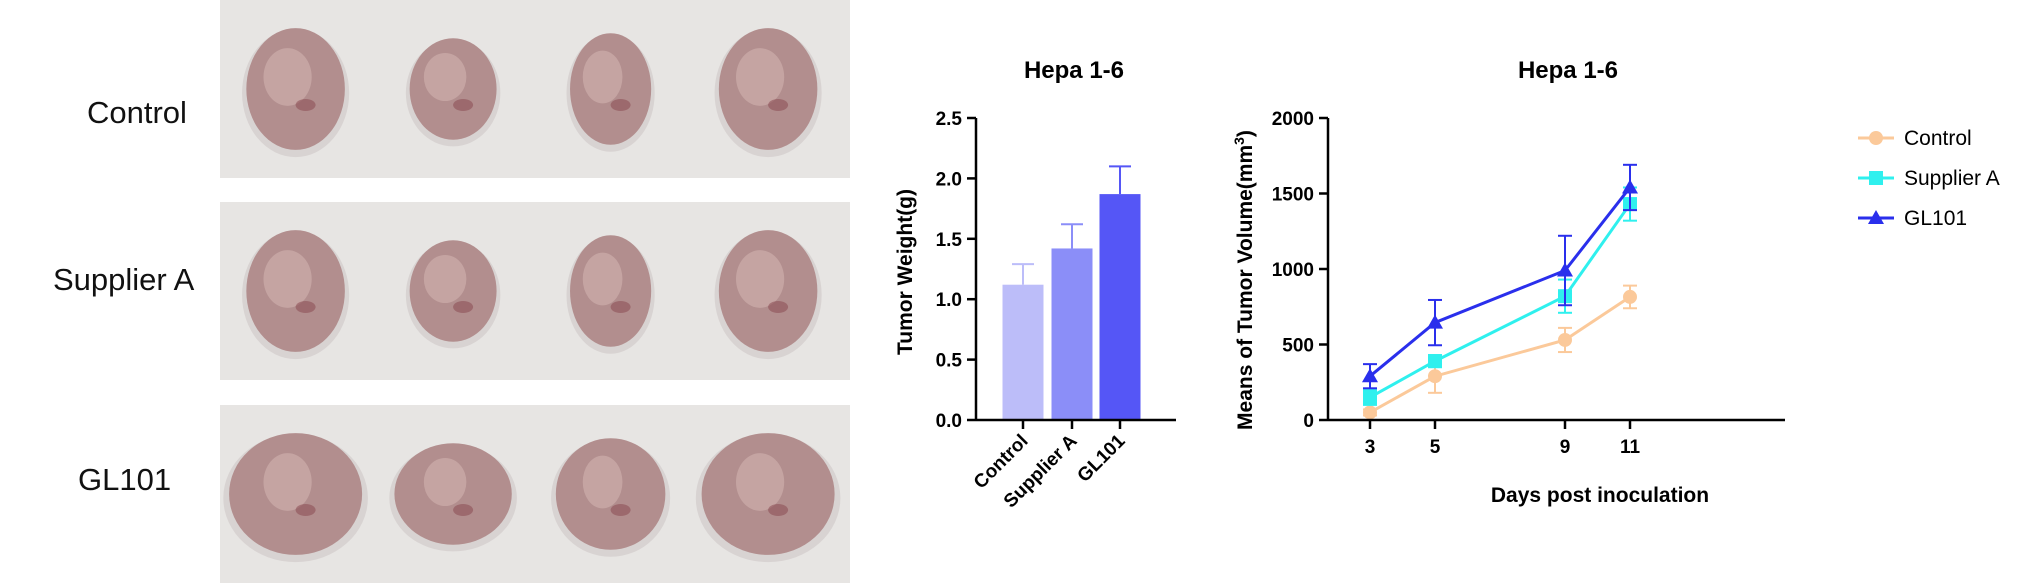  Describe the element at coordinates (1935, 218) in the screenshot. I see `legend-label: GL101` at that location.